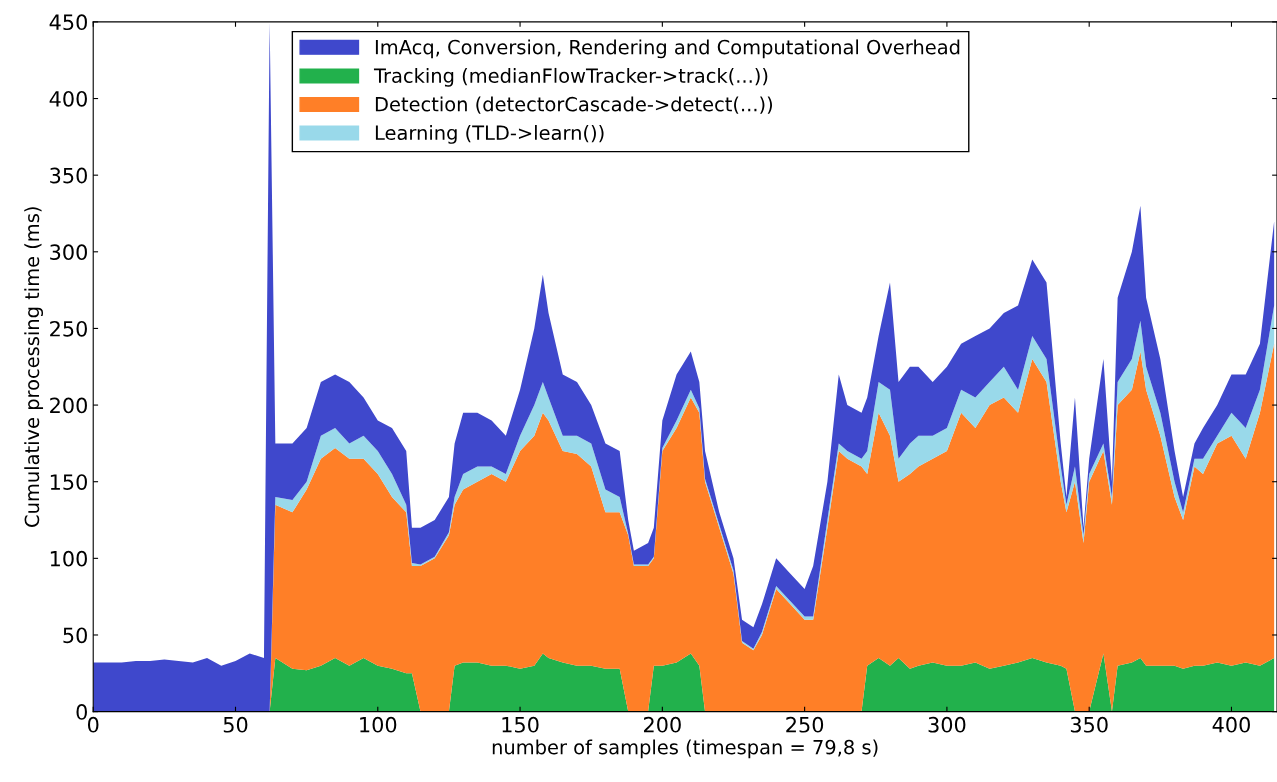 The width and height of the screenshot is (1277, 782). I want to click on x-tick-label: 250, so click(805, 724).